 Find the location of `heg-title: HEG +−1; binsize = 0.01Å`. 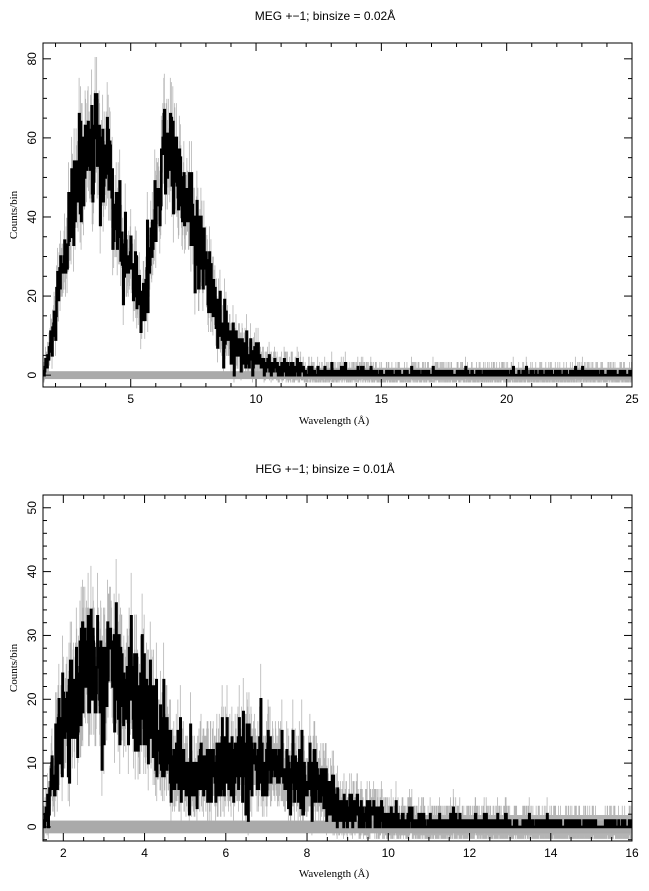

heg-title: HEG +−1; binsize = 0.01Å is located at coordinates (324, 468).